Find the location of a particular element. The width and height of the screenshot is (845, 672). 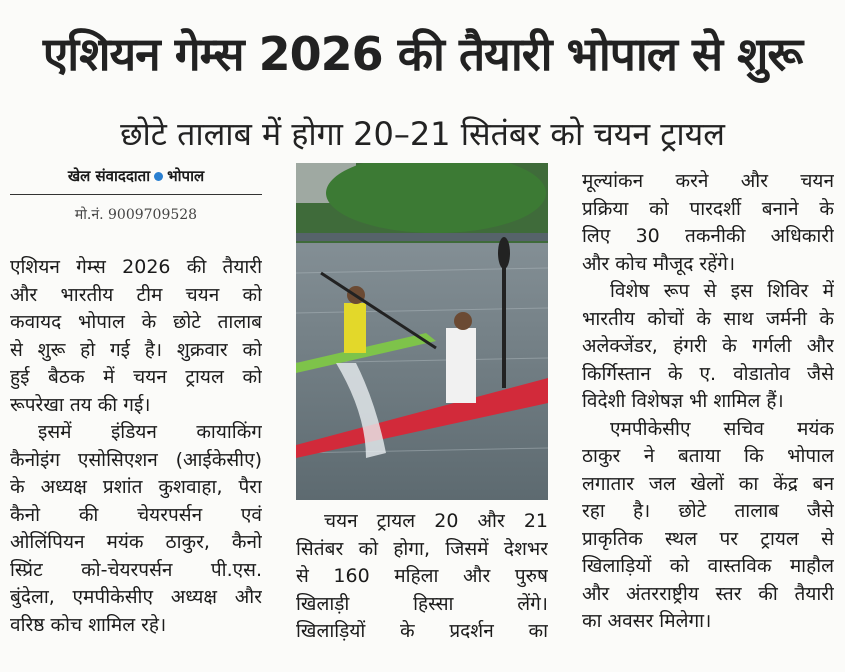

paragraph-line: और भारतीय टीम चयन को is located at coordinates (136, 294).